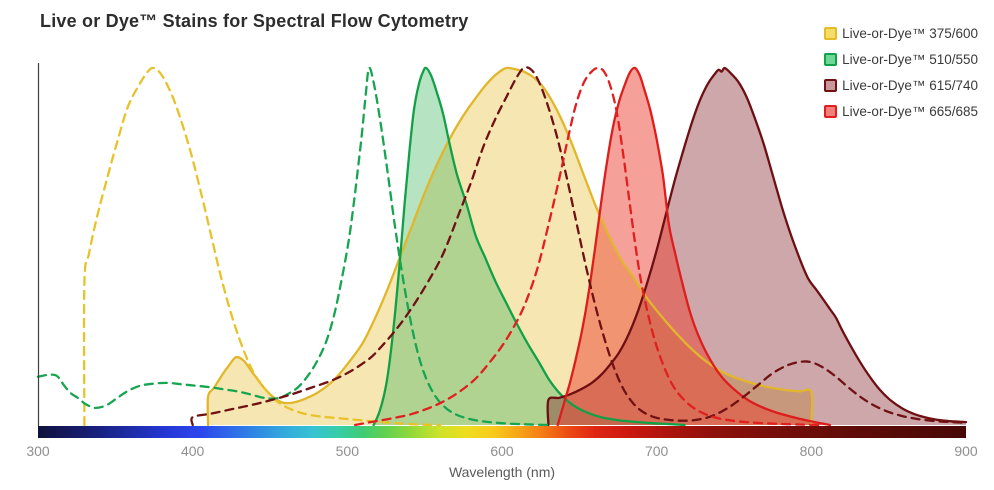 The height and width of the screenshot is (490, 994). What do you see at coordinates (656, 451) in the screenshot?
I see `x-tick-label: 700` at bounding box center [656, 451].